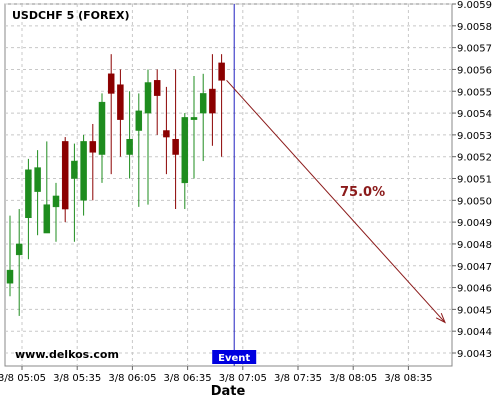 The width and height of the screenshot is (500, 400). What do you see at coordinates (474, 180) in the screenshot?
I see `y-tick-label: 9.0051` at bounding box center [474, 180].